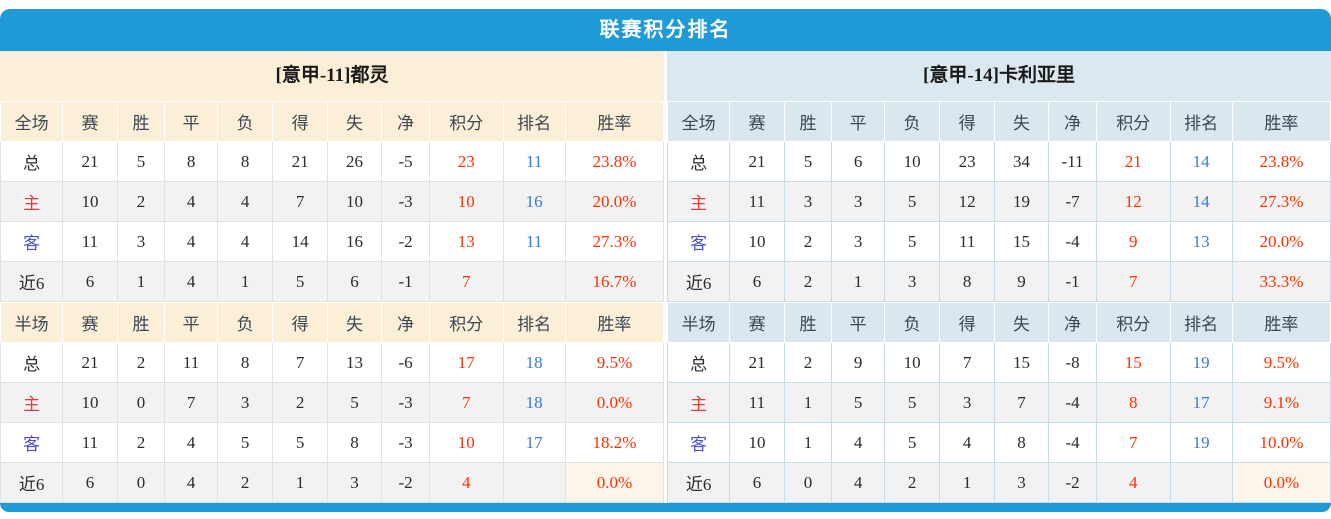  What do you see at coordinates (1281, 442) in the screenshot?
I see `winrate-cell: 10.0%` at bounding box center [1281, 442].